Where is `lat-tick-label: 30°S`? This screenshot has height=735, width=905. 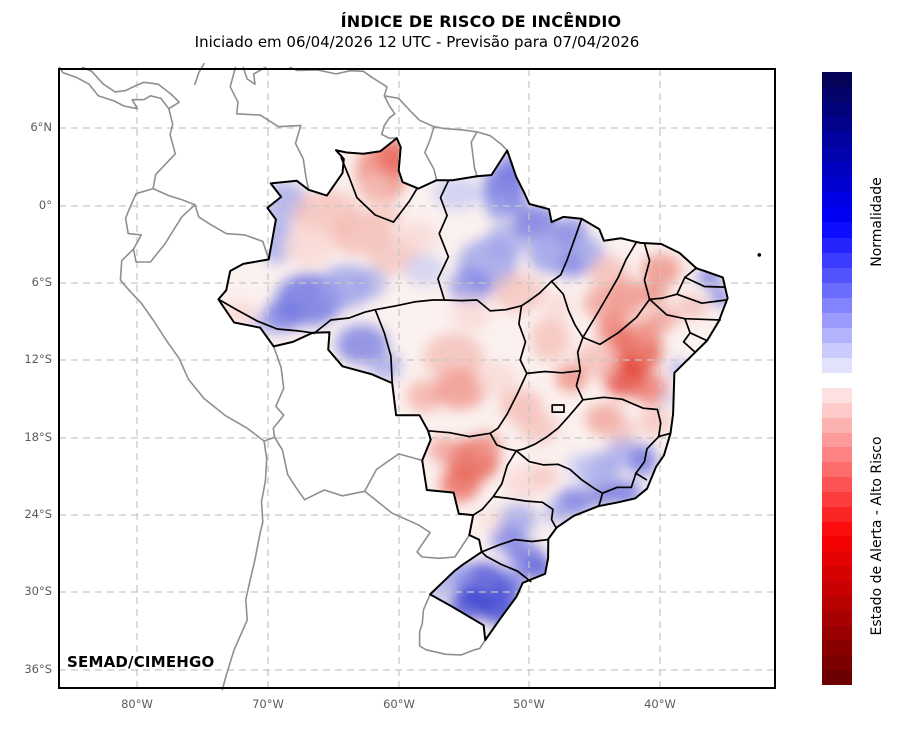
lat-tick-label: 30°S is located at coordinates (38, 591).